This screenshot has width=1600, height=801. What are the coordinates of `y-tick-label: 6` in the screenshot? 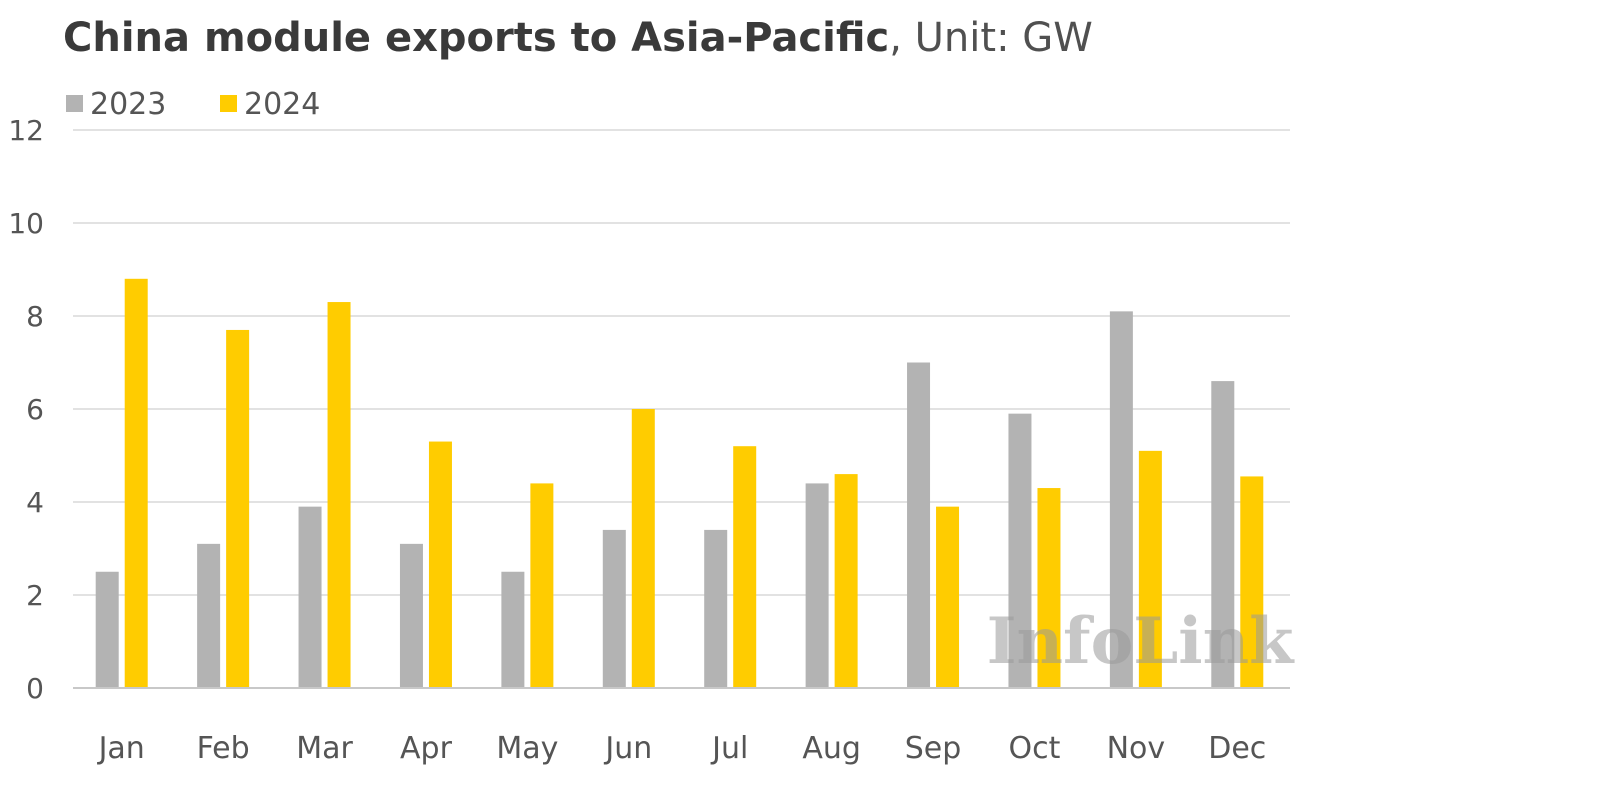 It's located at (35, 409).